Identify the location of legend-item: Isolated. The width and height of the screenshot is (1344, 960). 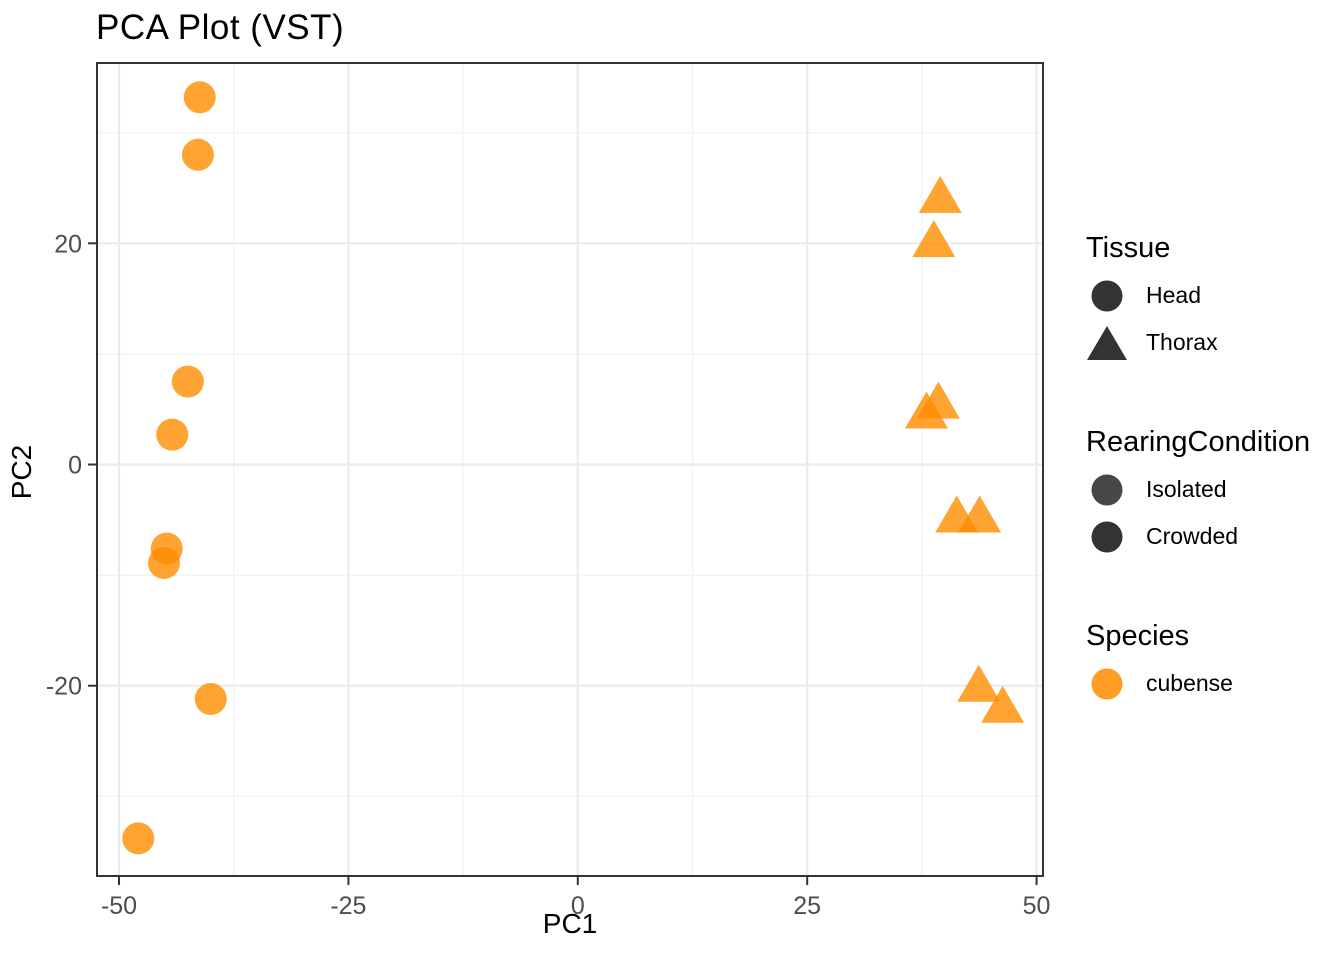
(1215, 489).